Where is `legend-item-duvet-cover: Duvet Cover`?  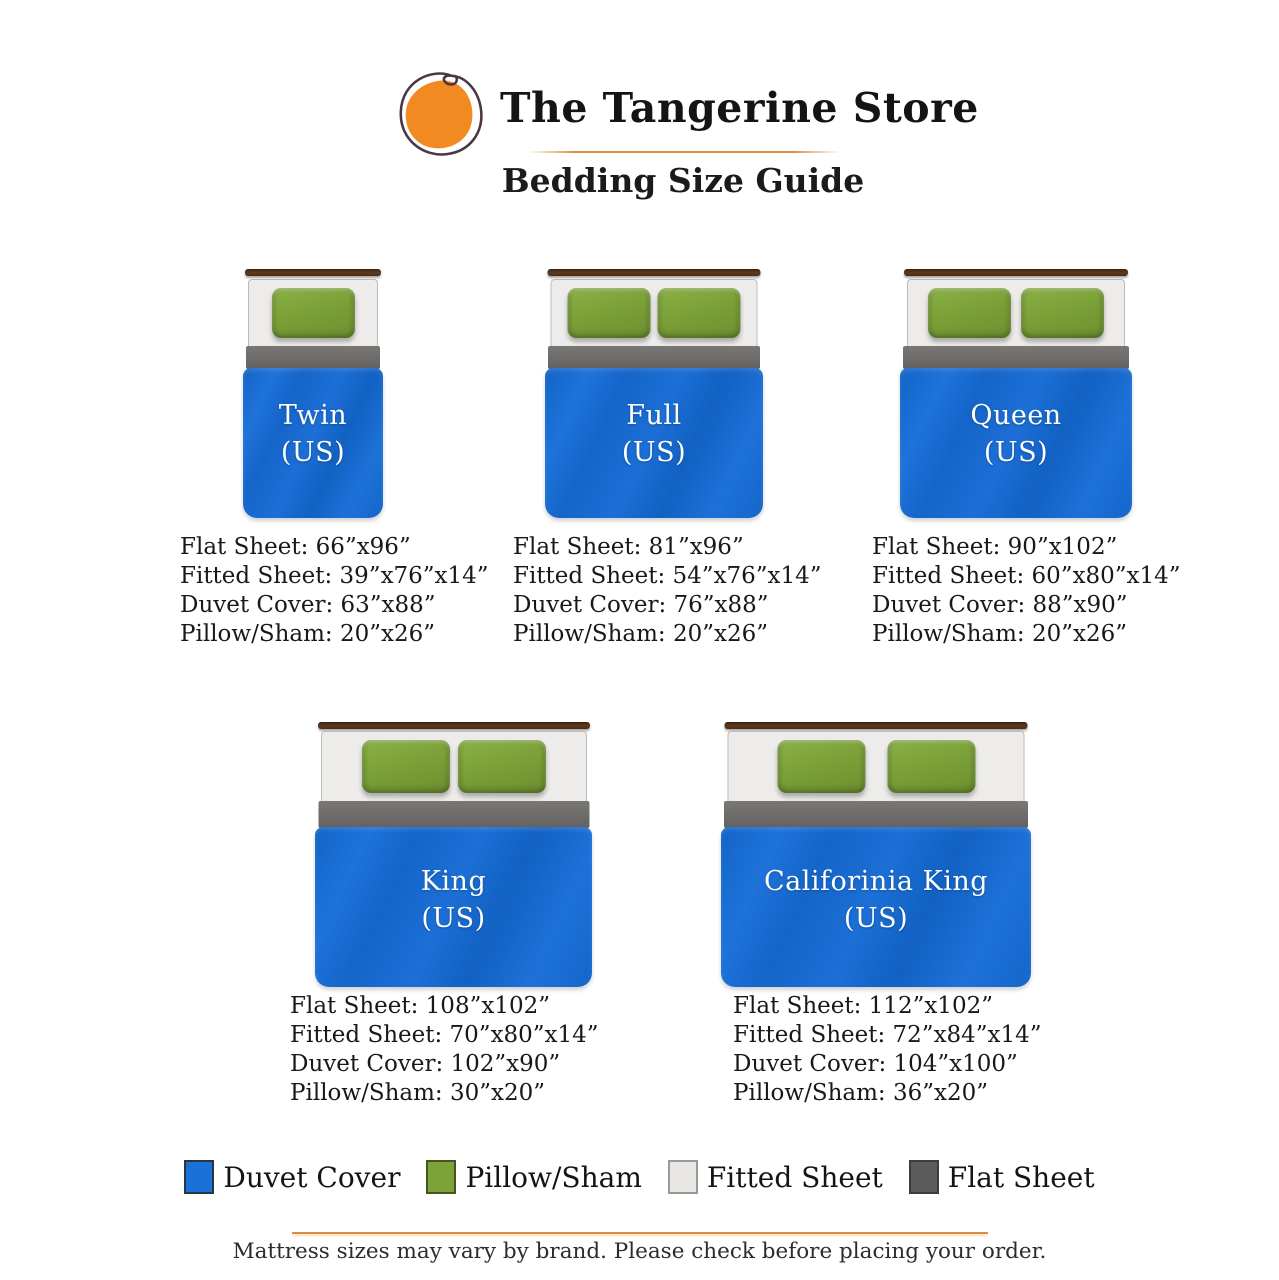
legend-item-duvet-cover: Duvet Cover is located at coordinates (292, 1177).